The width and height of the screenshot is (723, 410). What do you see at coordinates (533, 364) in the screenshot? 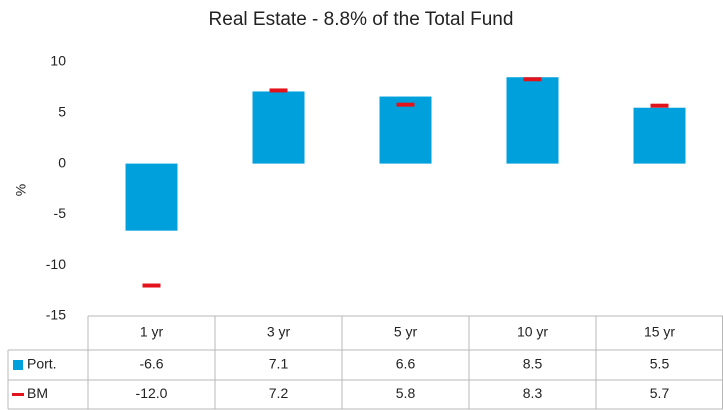
I see `table-value: 8.5` at bounding box center [533, 364].